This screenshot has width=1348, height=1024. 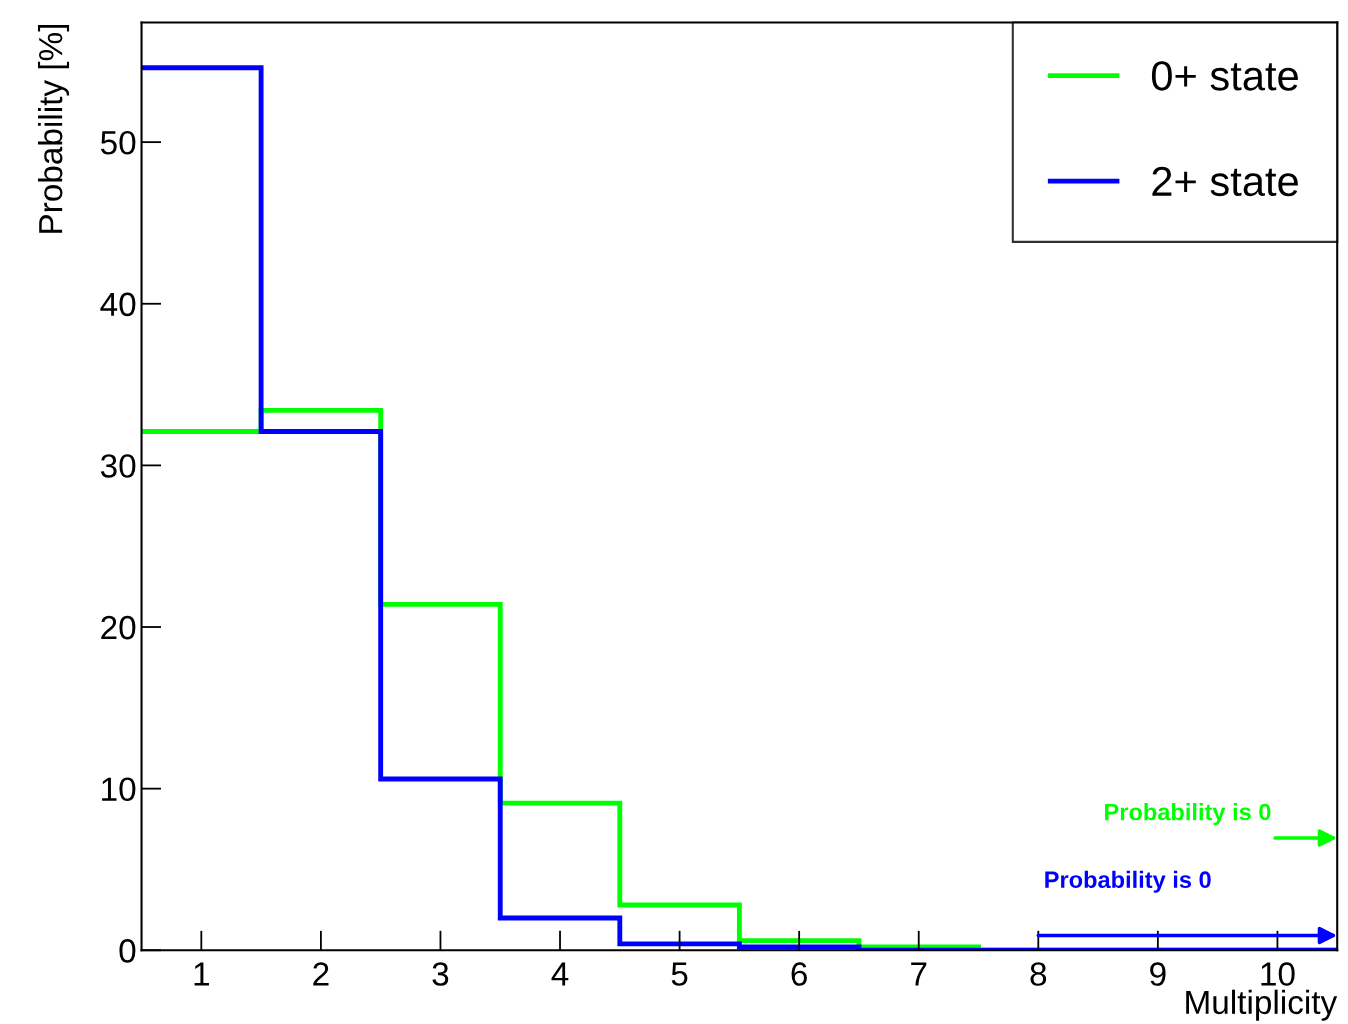 What do you see at coordinates (1038, 974) in the screenshot?
I see `x-tick-label: 8` at bounding box center [1038, 974].